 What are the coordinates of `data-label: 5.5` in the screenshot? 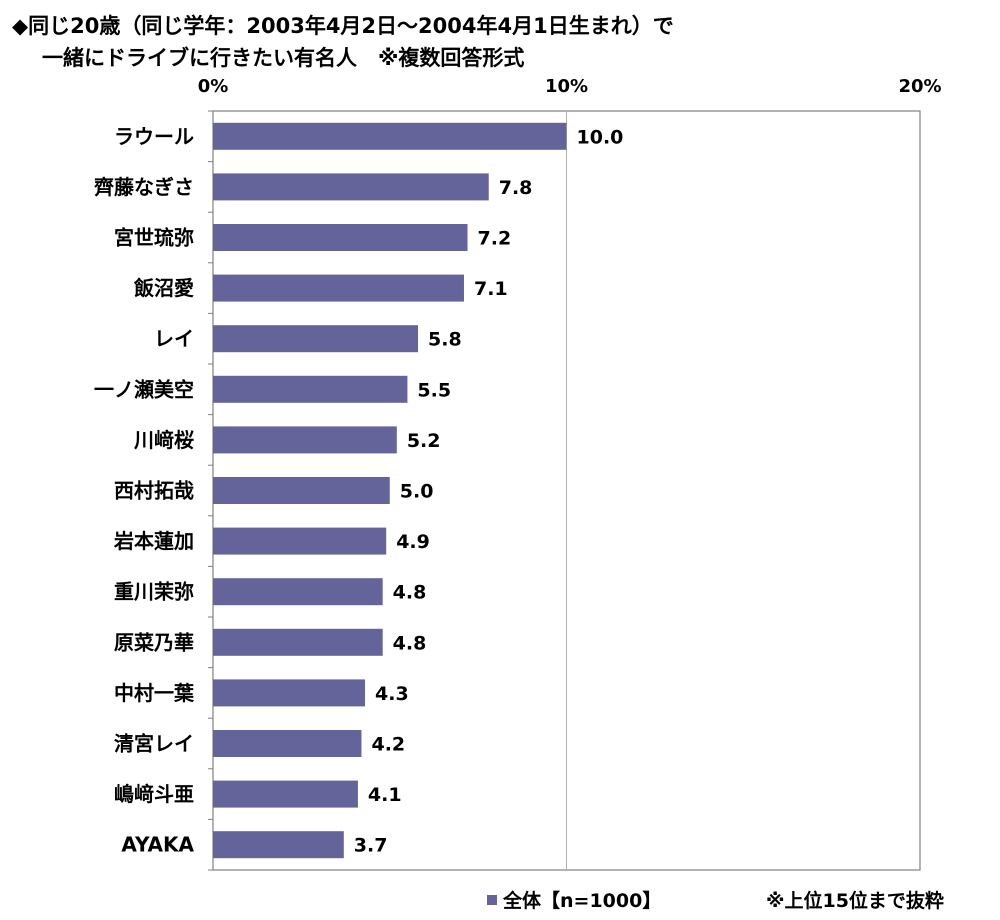 It's located at (434, 390).